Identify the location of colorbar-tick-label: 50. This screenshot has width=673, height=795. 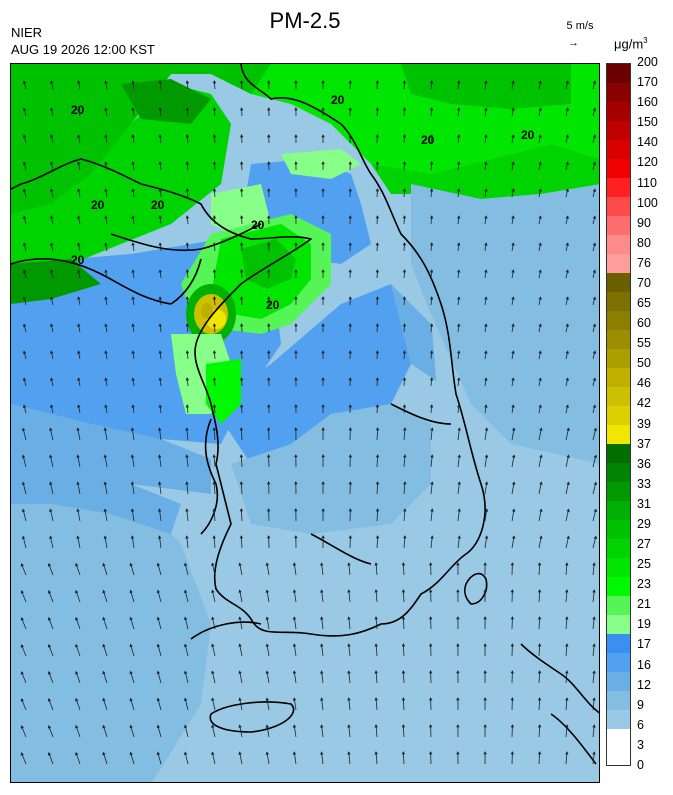
(644, 363).